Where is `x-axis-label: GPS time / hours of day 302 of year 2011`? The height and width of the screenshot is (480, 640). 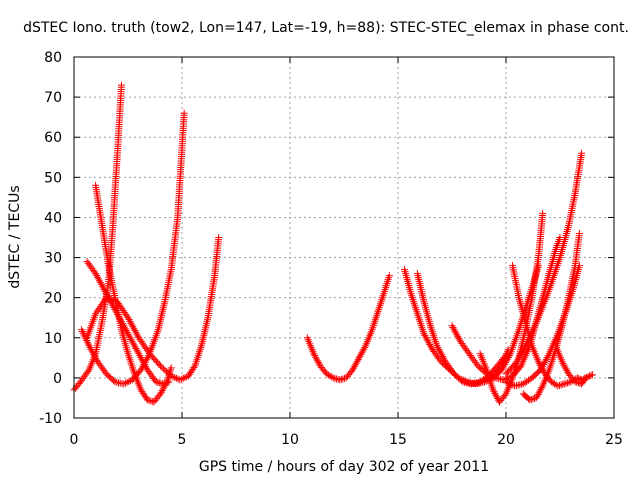 x-axis-label: GPS time / hours of day 302 of year 2011 is located at coordinates (344, 467).